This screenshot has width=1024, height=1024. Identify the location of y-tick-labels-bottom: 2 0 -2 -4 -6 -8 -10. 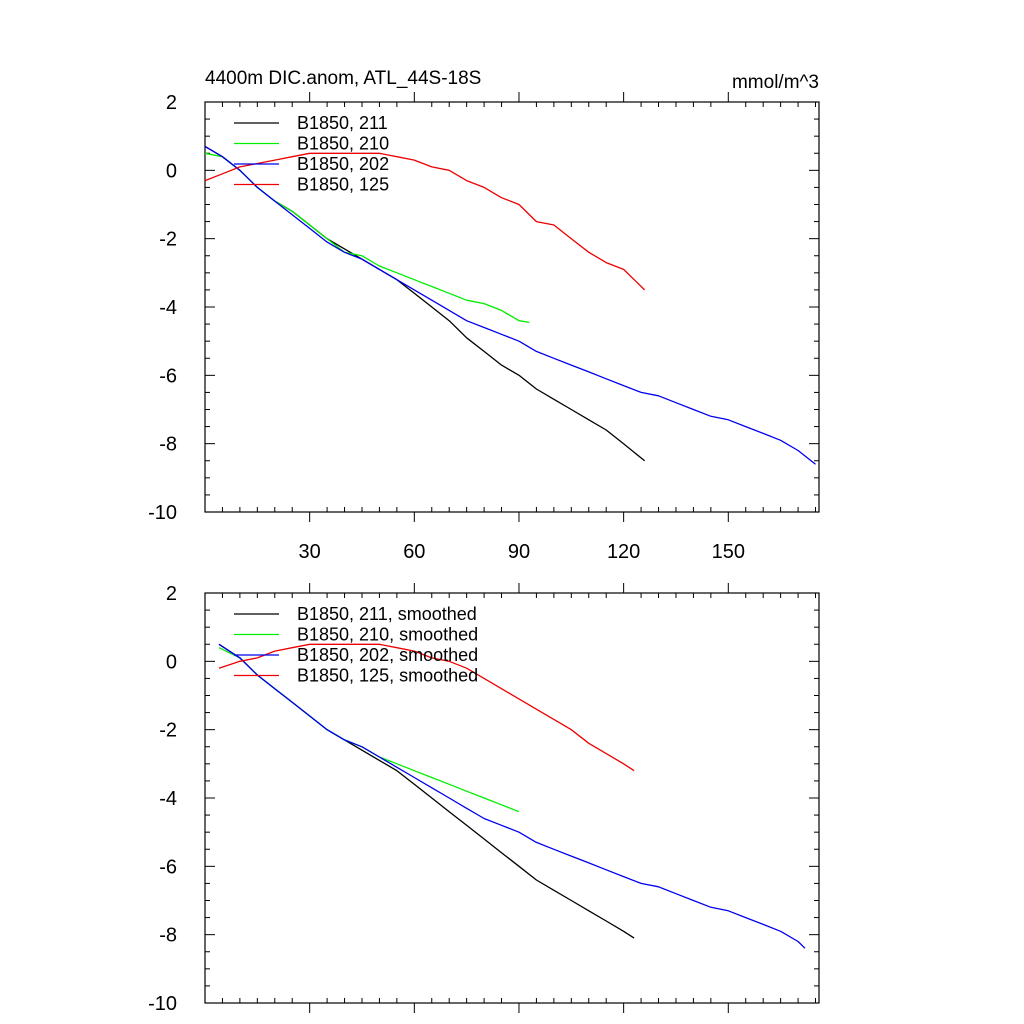
(162, 799).